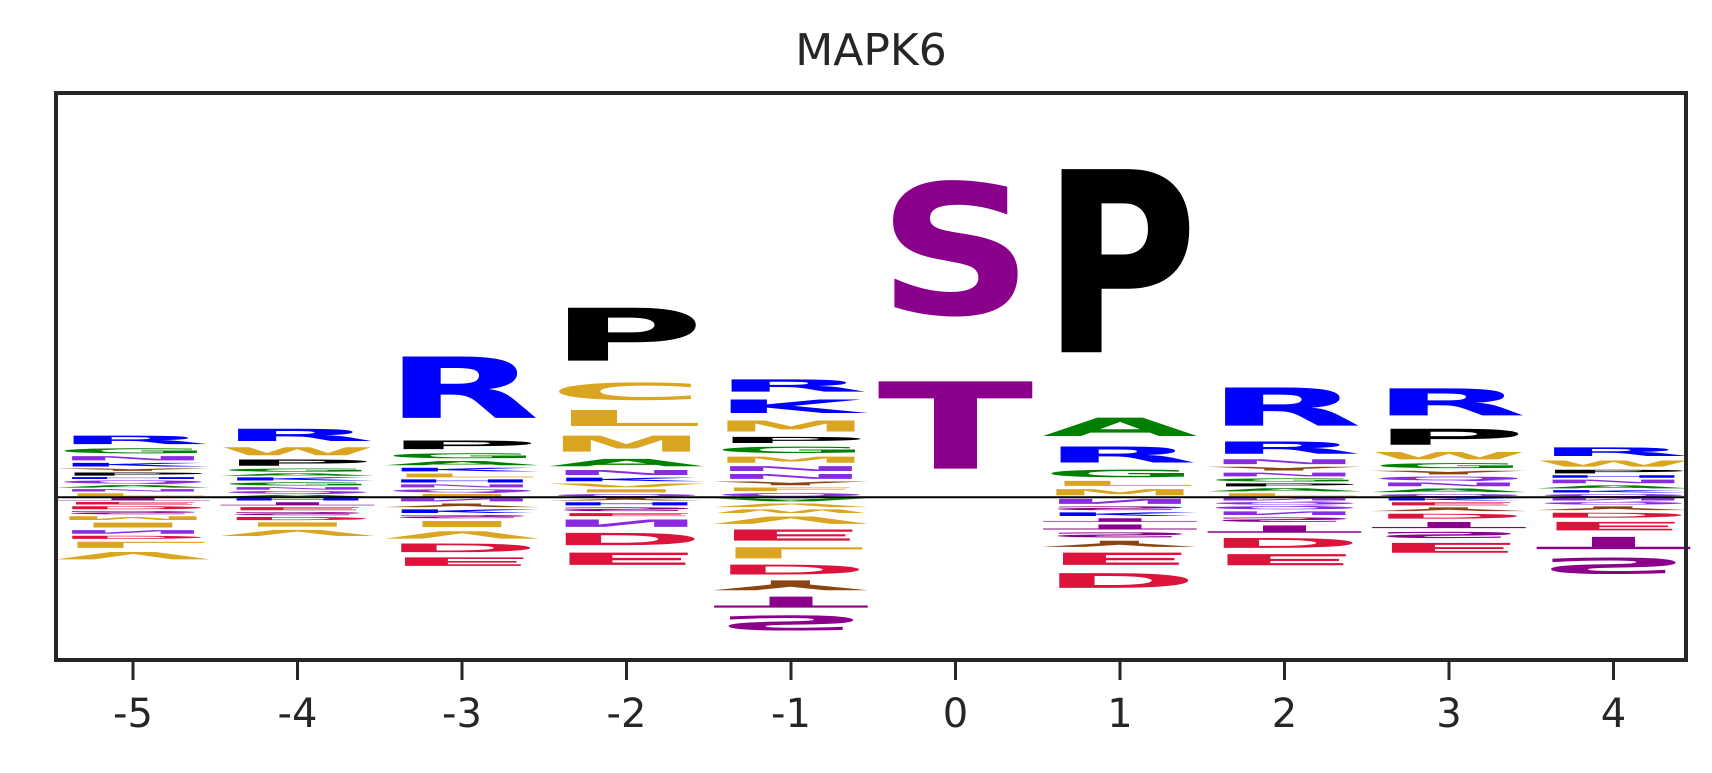 The width and height of the screenshot is (1712, 773). I want to click on logo-letter-K-pos1-neg-2: K, so click(1120, 514).